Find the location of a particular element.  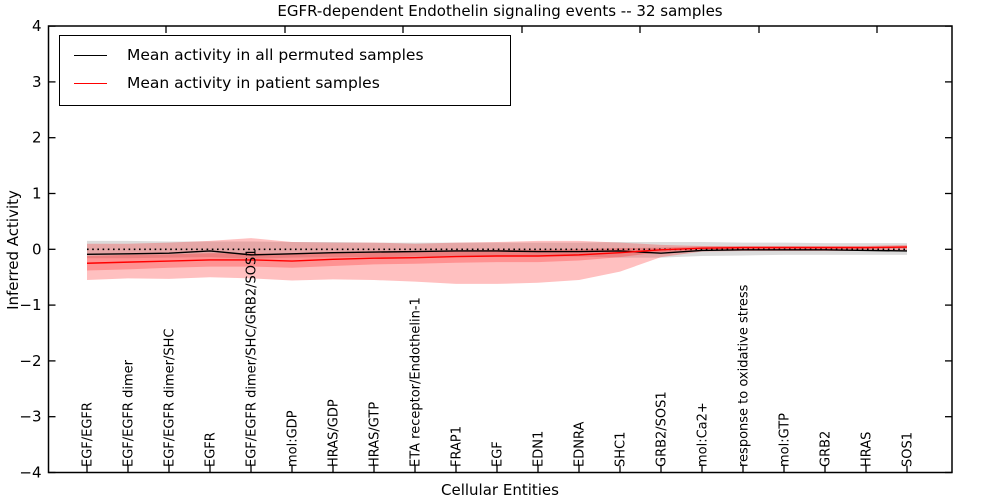

y-tick-label: −4 is located at coordinates (30, 473).